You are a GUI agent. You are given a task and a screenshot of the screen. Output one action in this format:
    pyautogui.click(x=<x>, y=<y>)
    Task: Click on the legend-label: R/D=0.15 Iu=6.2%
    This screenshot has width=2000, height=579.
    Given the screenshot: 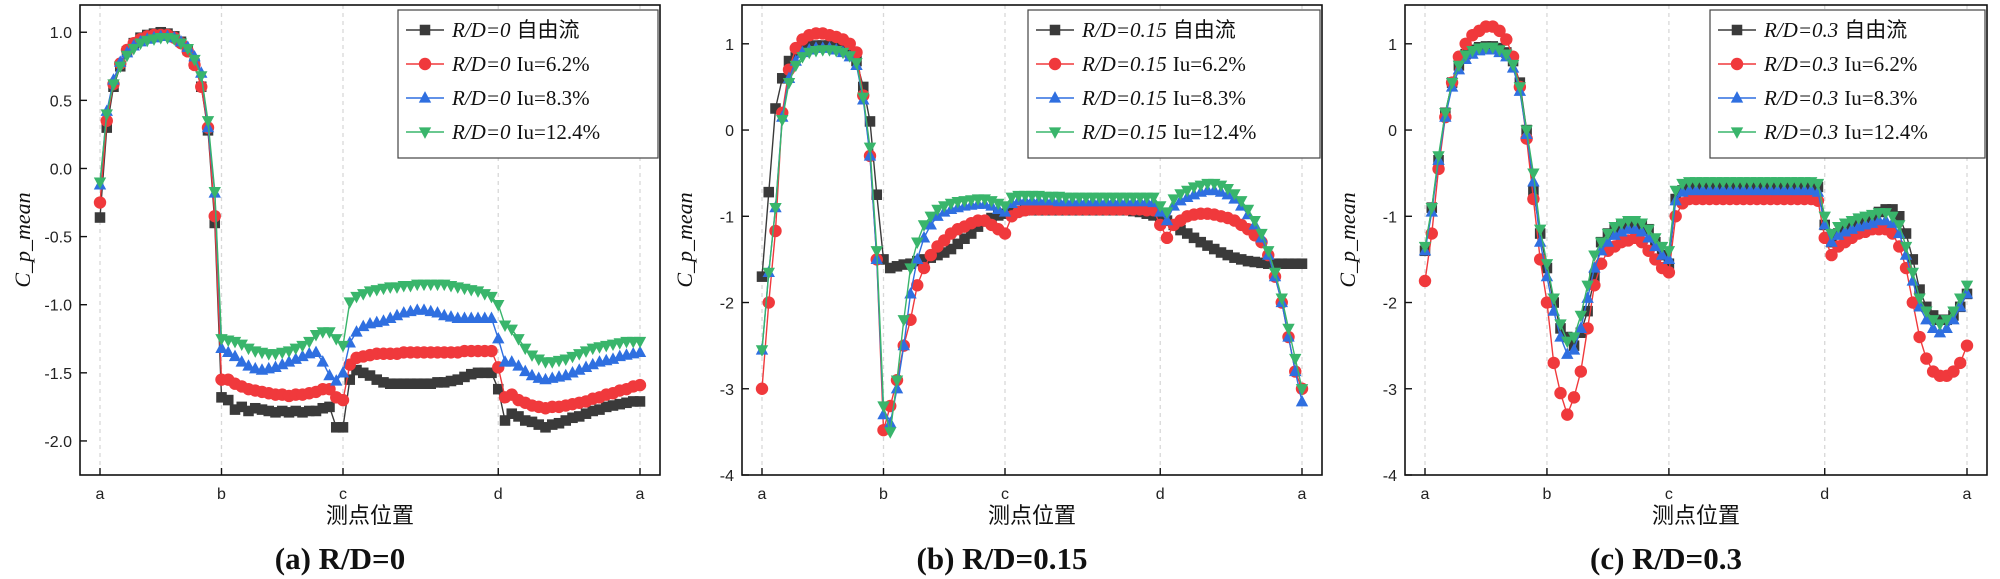 What is the action you would take?
    pyautogui.click(x=1163, y=64)
    